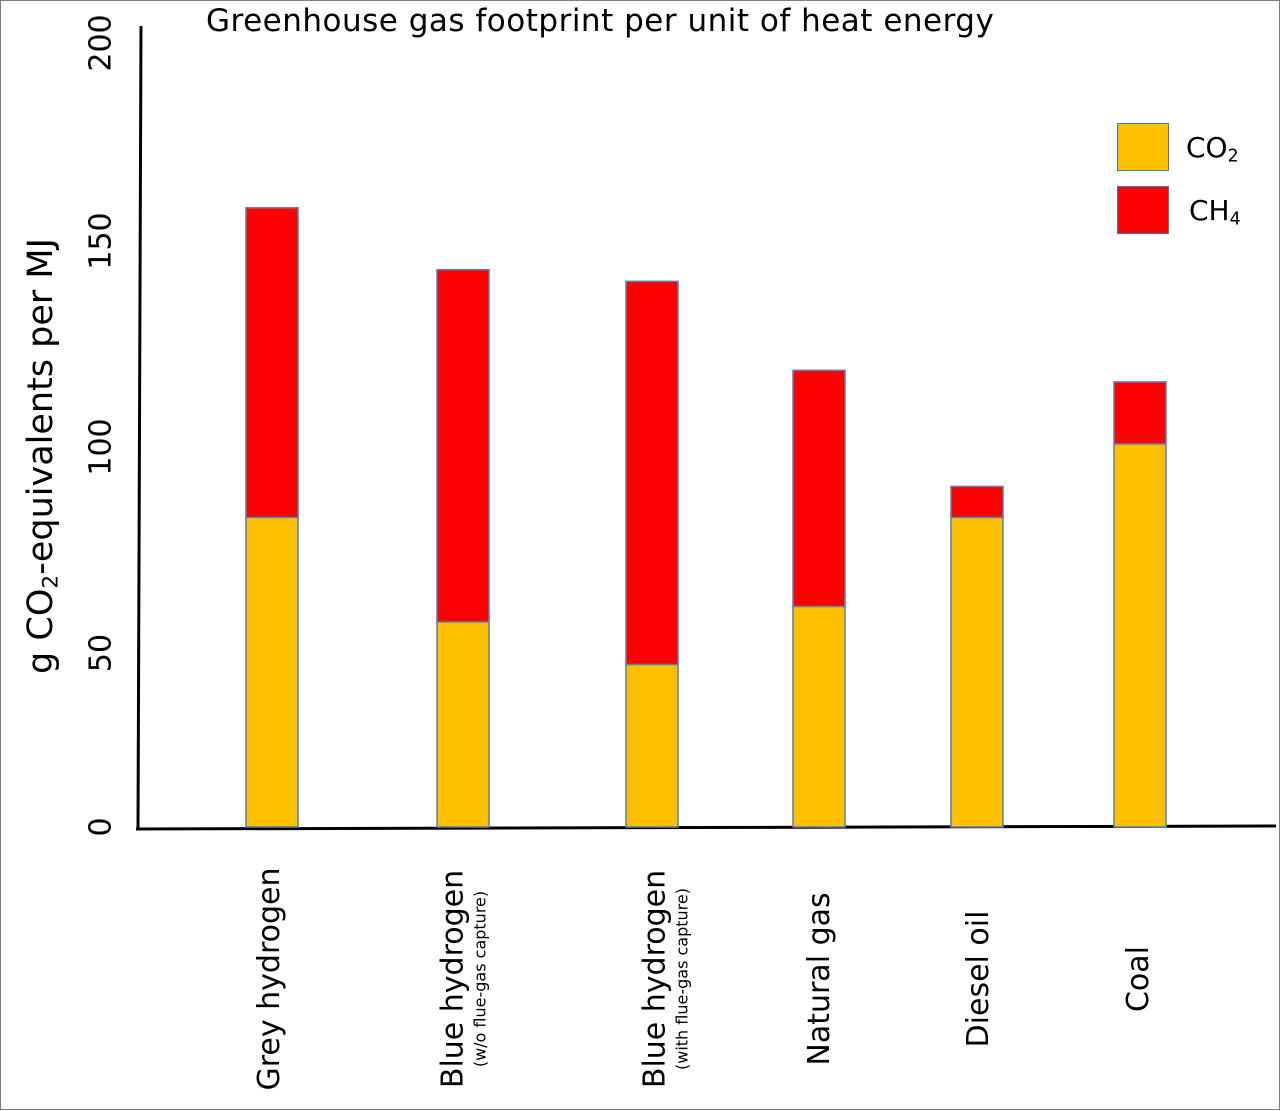 Image resolution: width=1280 pixels, height=1111 pixels. I want to click on y-tick-label: 200, so click(101, 43).